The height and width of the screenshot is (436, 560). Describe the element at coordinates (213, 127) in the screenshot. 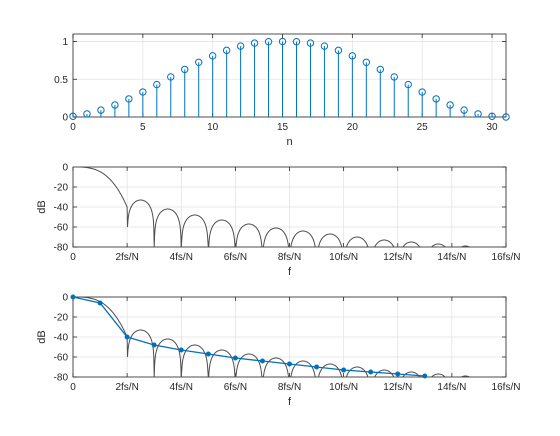

I see `x-tick-label: 10` at that location.